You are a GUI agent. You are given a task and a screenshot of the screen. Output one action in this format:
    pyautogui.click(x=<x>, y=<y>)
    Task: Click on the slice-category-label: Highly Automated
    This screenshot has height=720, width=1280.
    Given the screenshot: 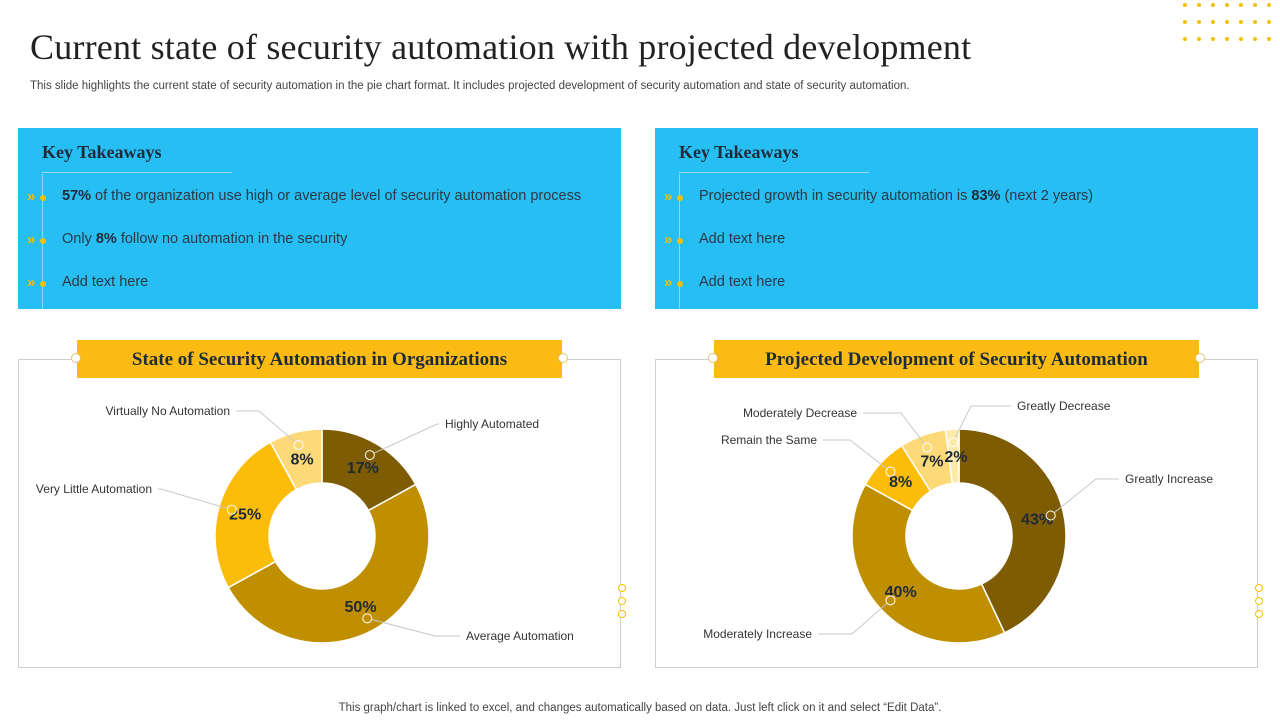 What is the action you would take?
    pyautogui.click(x=492, y=424)
    